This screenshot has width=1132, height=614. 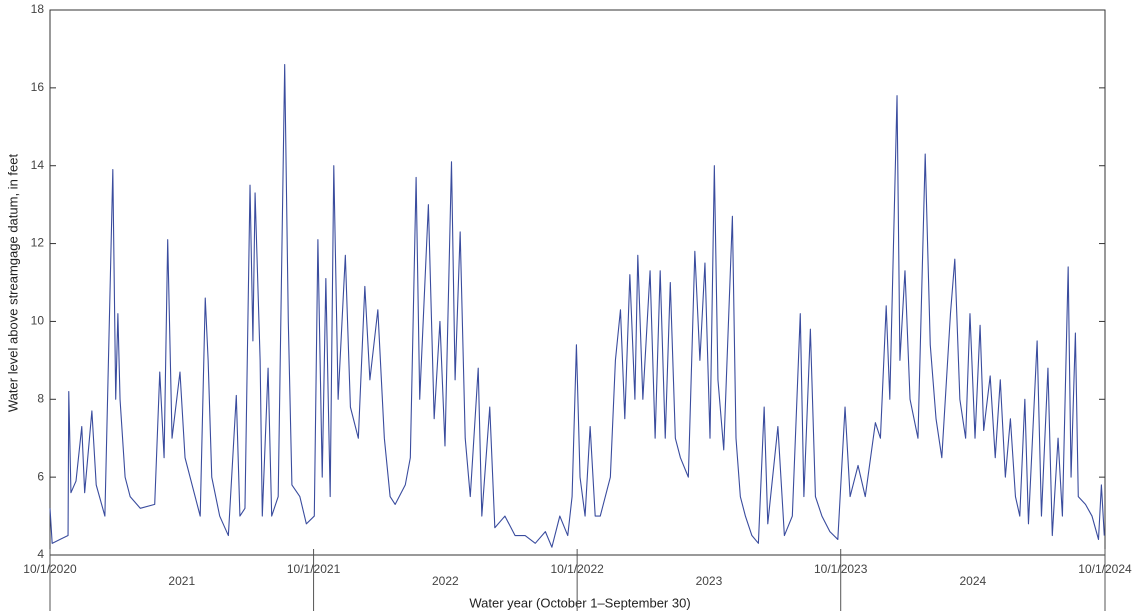 I want to click on y-tick-label: 14, so click(x=38, y=165).